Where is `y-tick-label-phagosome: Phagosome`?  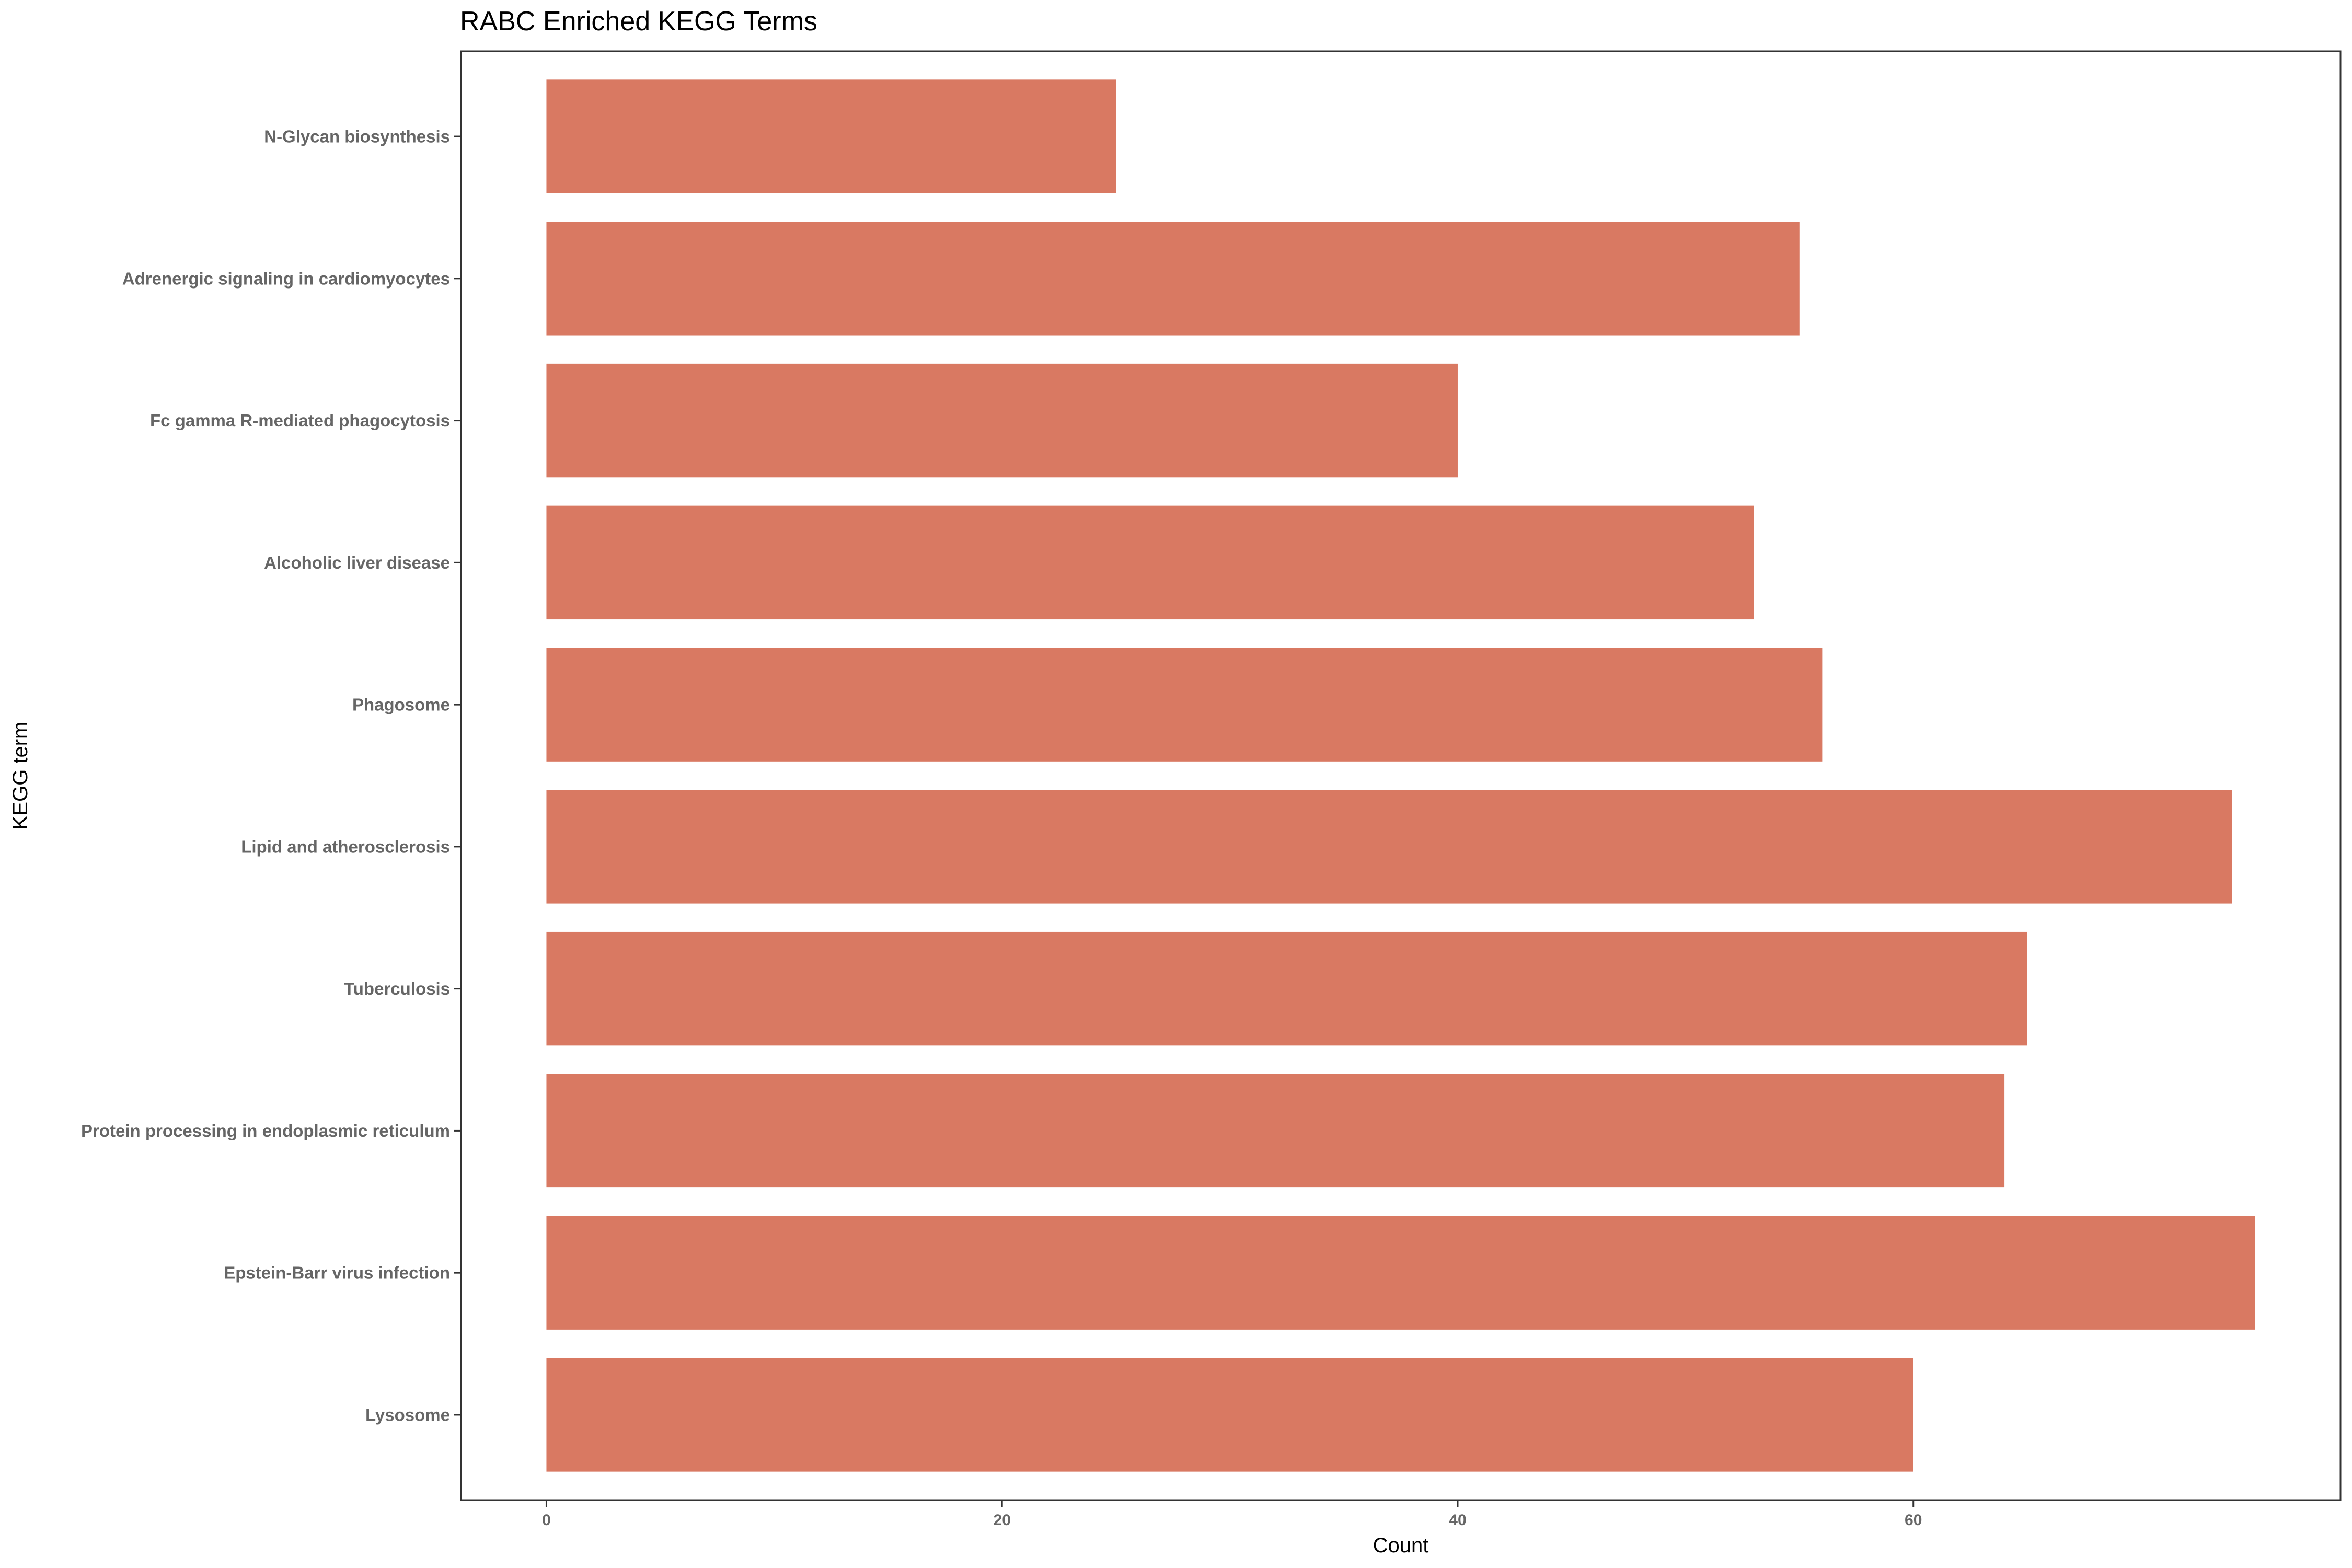
y-tick-label-phagosome: Phagosome is located at coordinates (401, 704).